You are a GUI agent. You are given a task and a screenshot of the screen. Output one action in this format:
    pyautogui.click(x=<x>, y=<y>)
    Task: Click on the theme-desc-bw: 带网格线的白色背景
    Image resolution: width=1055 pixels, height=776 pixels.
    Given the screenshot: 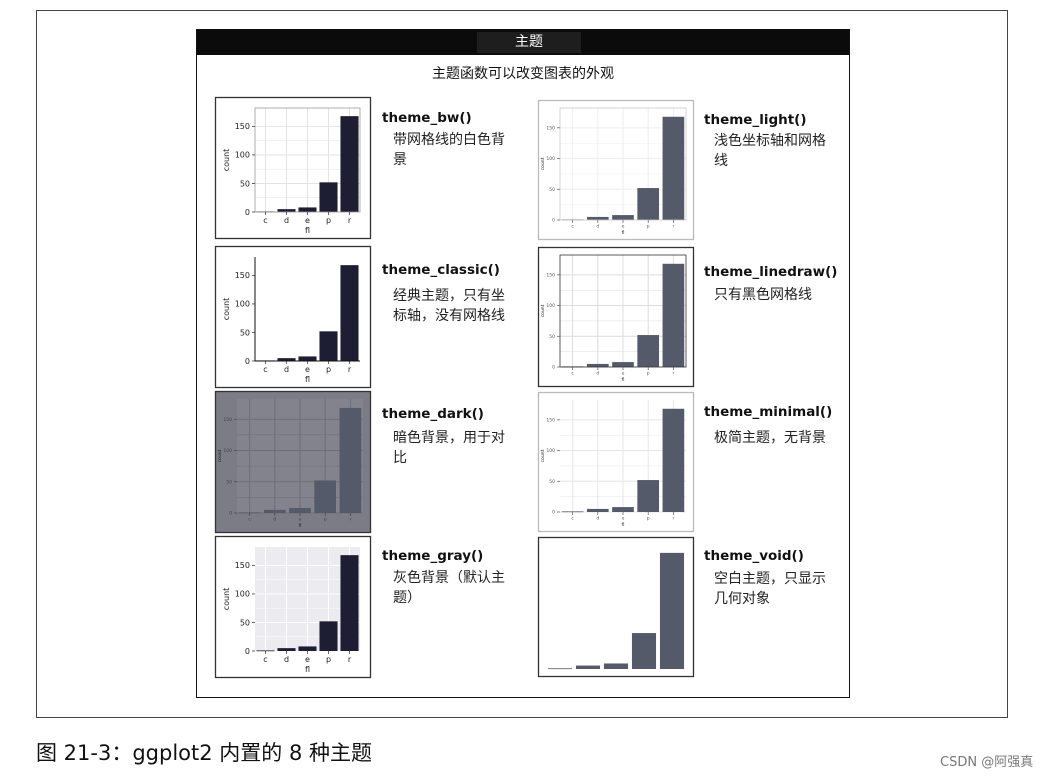 What is the action you would take?
    pyautogui.click(x=449, y=150)
    